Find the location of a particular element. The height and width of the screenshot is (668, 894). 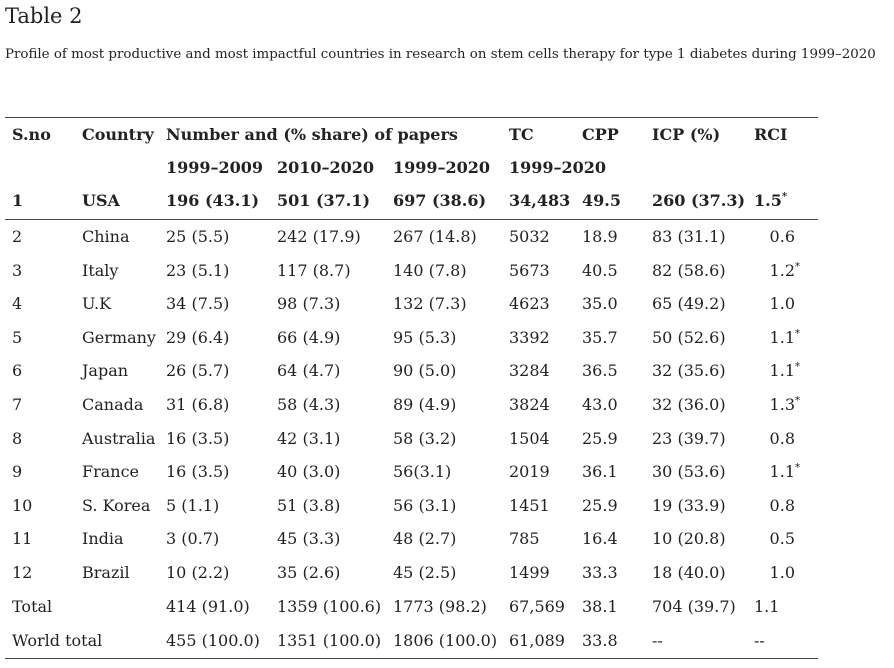

cell: 140 (7.8) is located at coordinates (430, 270).